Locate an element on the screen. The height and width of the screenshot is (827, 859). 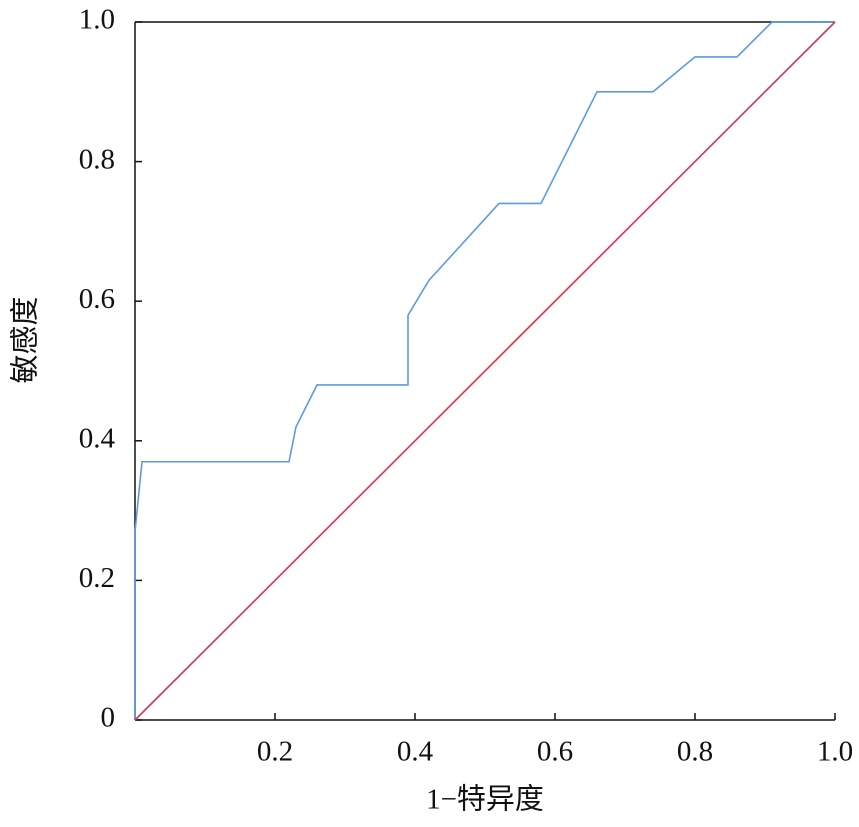
x-tick-label: 1.0 is located at coordinates (835, 752).